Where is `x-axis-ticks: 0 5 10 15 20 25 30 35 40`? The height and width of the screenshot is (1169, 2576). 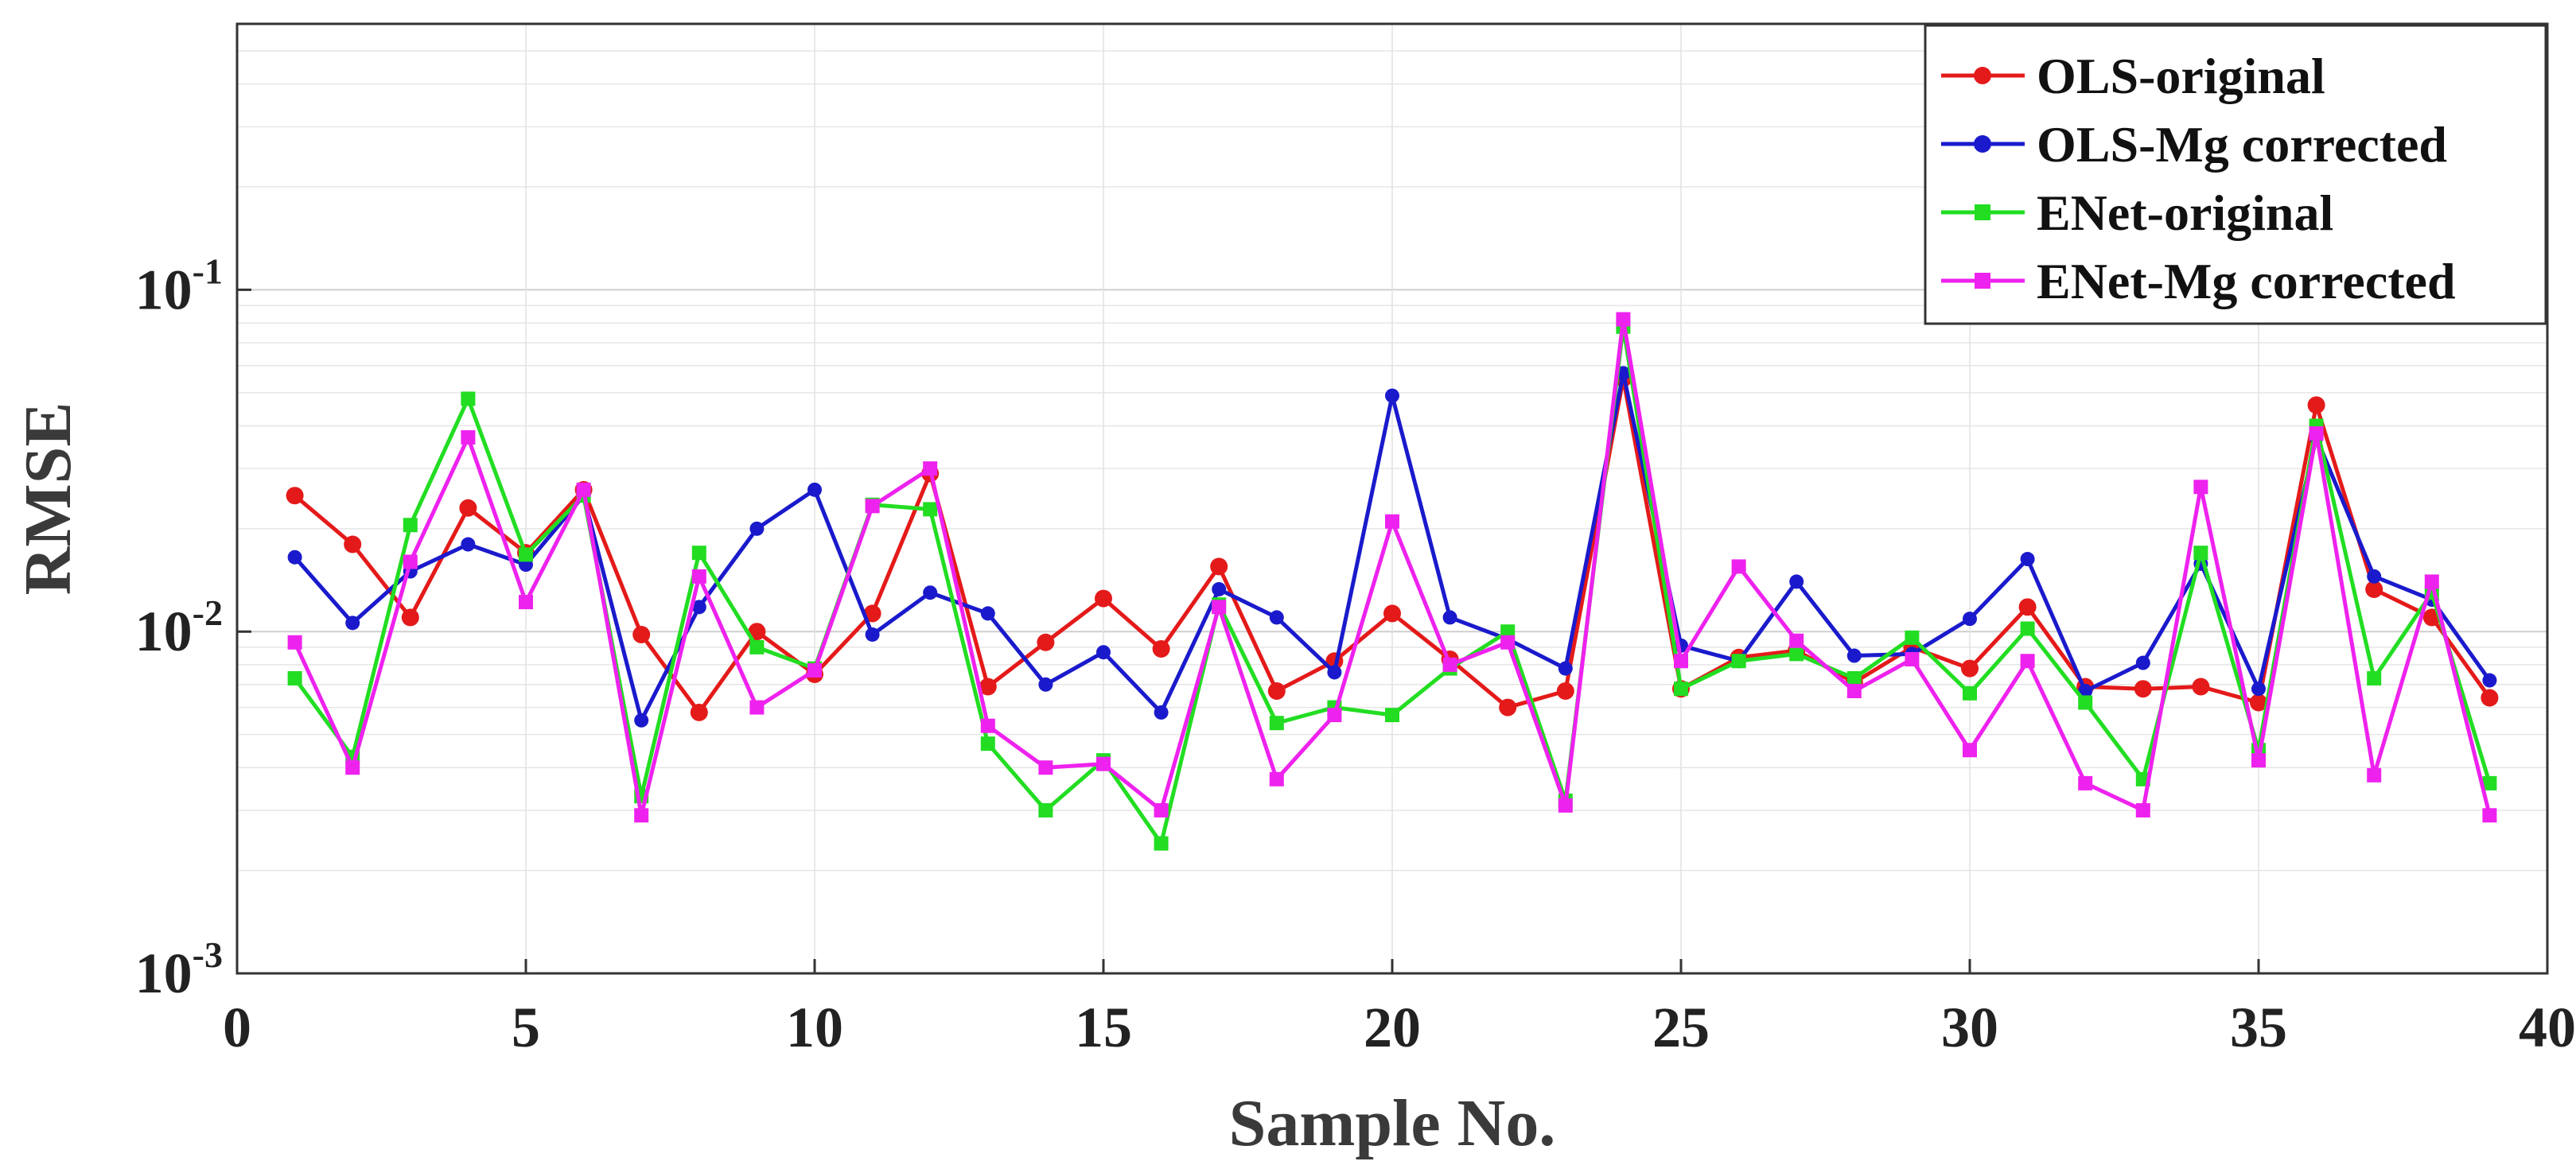 x-axis-ticks: 0 5 10 15 20 25 30 35 40 is located at coordinates (1400, 1009).